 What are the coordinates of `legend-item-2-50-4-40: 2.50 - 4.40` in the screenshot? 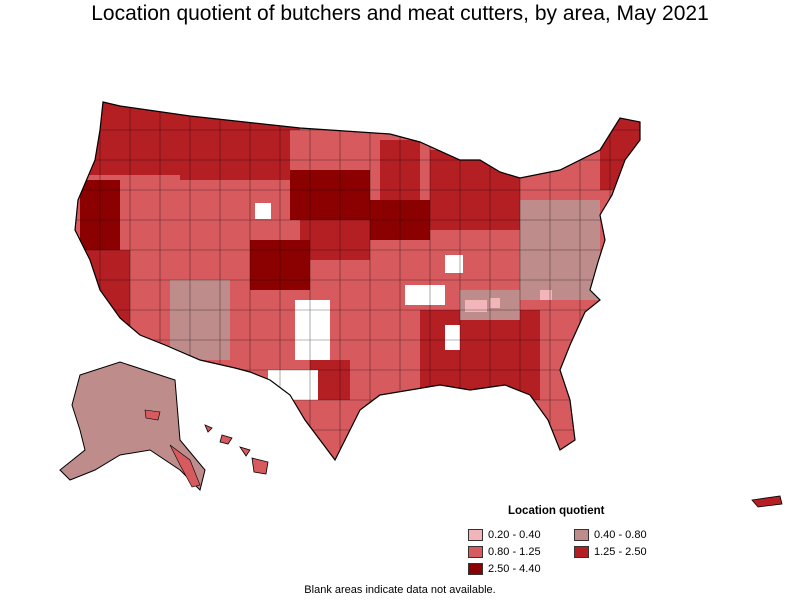 It's located at (504, 569).